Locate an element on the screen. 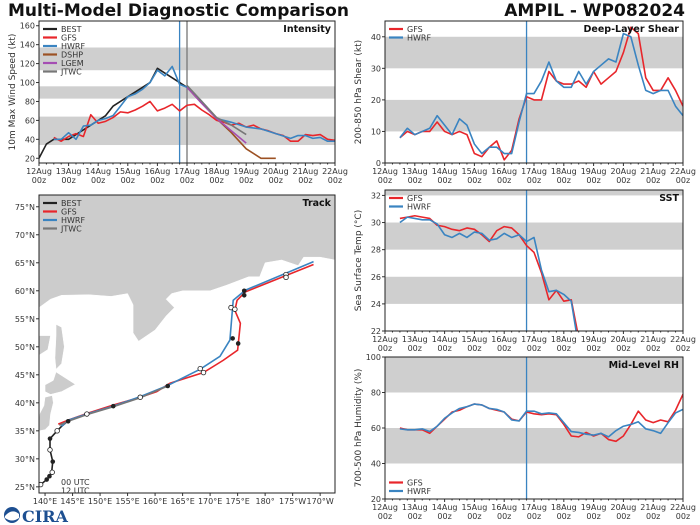 This screenshot has width=700, height=525. panel-title: Track is located at coordinates (317, 203).